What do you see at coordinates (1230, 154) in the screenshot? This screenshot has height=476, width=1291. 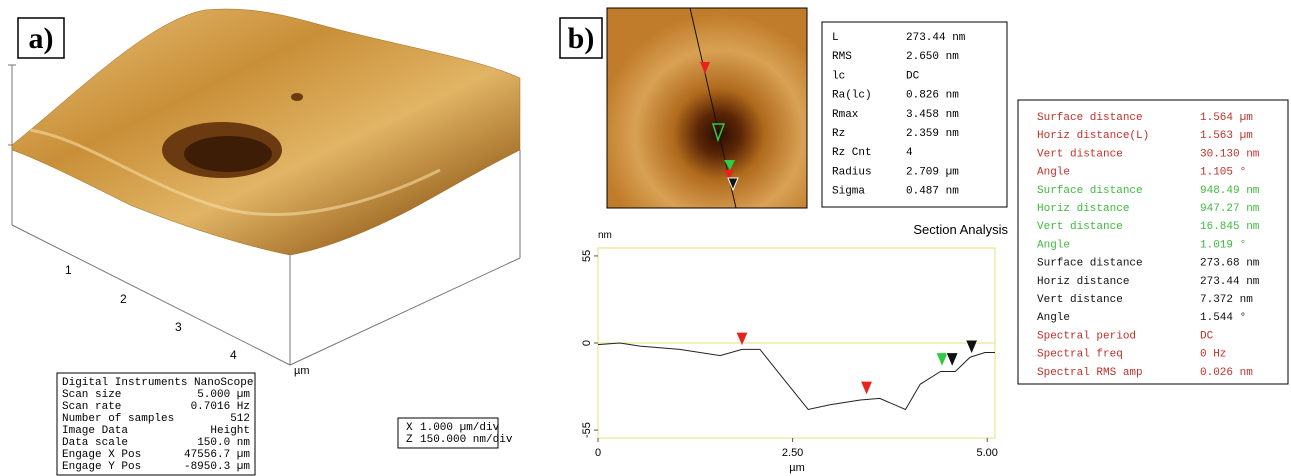 I see `measure-value: 30.130 nm` at bounding box center [1230, 154].